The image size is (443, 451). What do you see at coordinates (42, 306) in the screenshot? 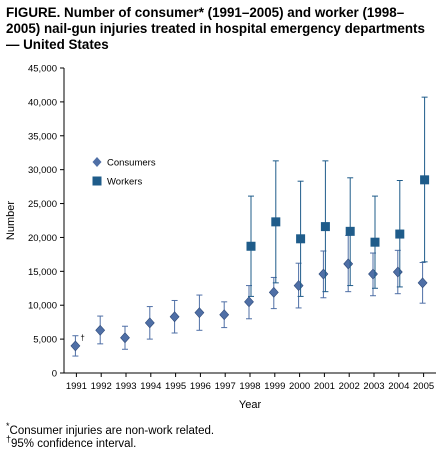
I see `y-tick-label: 10,000` at bounding box center [42, 306].